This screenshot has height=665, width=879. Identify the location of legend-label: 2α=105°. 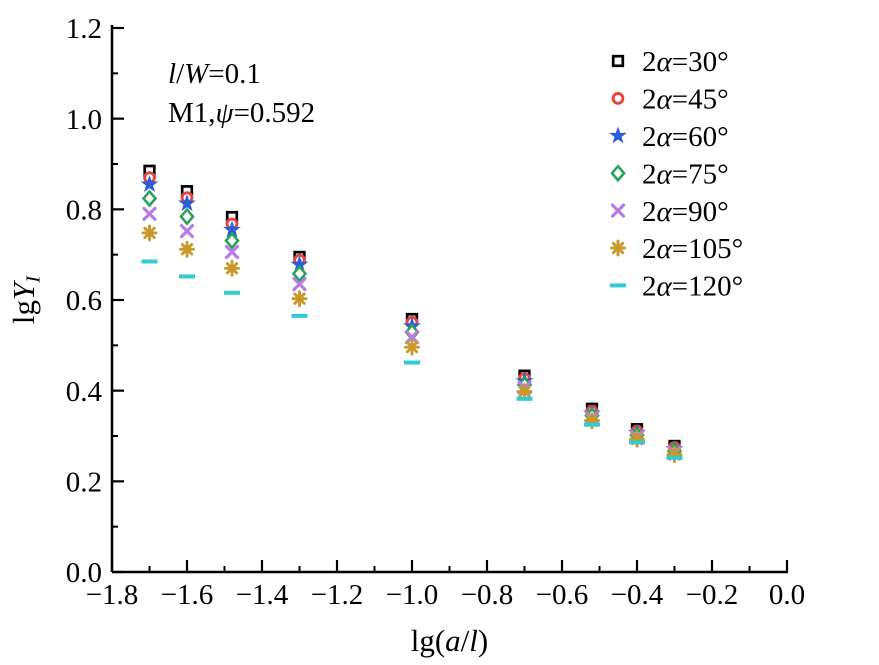
(692, 249).